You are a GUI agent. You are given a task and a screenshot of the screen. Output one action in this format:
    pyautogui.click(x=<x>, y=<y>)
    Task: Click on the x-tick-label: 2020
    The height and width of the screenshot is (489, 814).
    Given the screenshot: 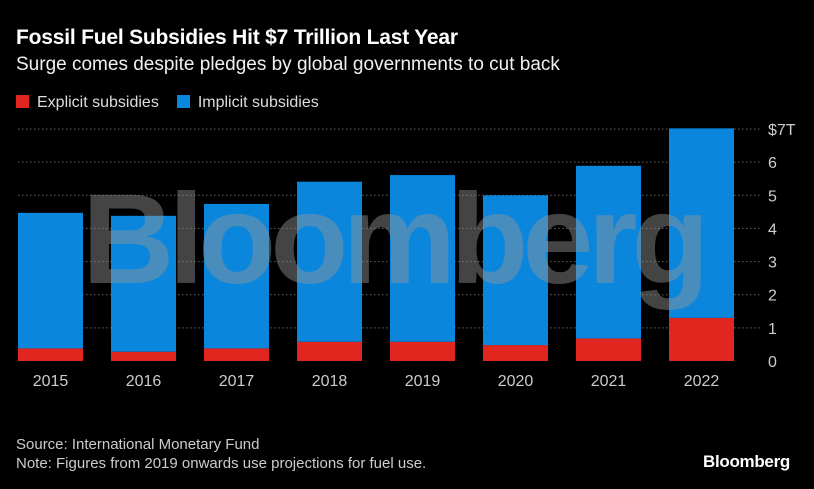 What is the action you would take?
    pyautogui.click(x=516, y=381)
    